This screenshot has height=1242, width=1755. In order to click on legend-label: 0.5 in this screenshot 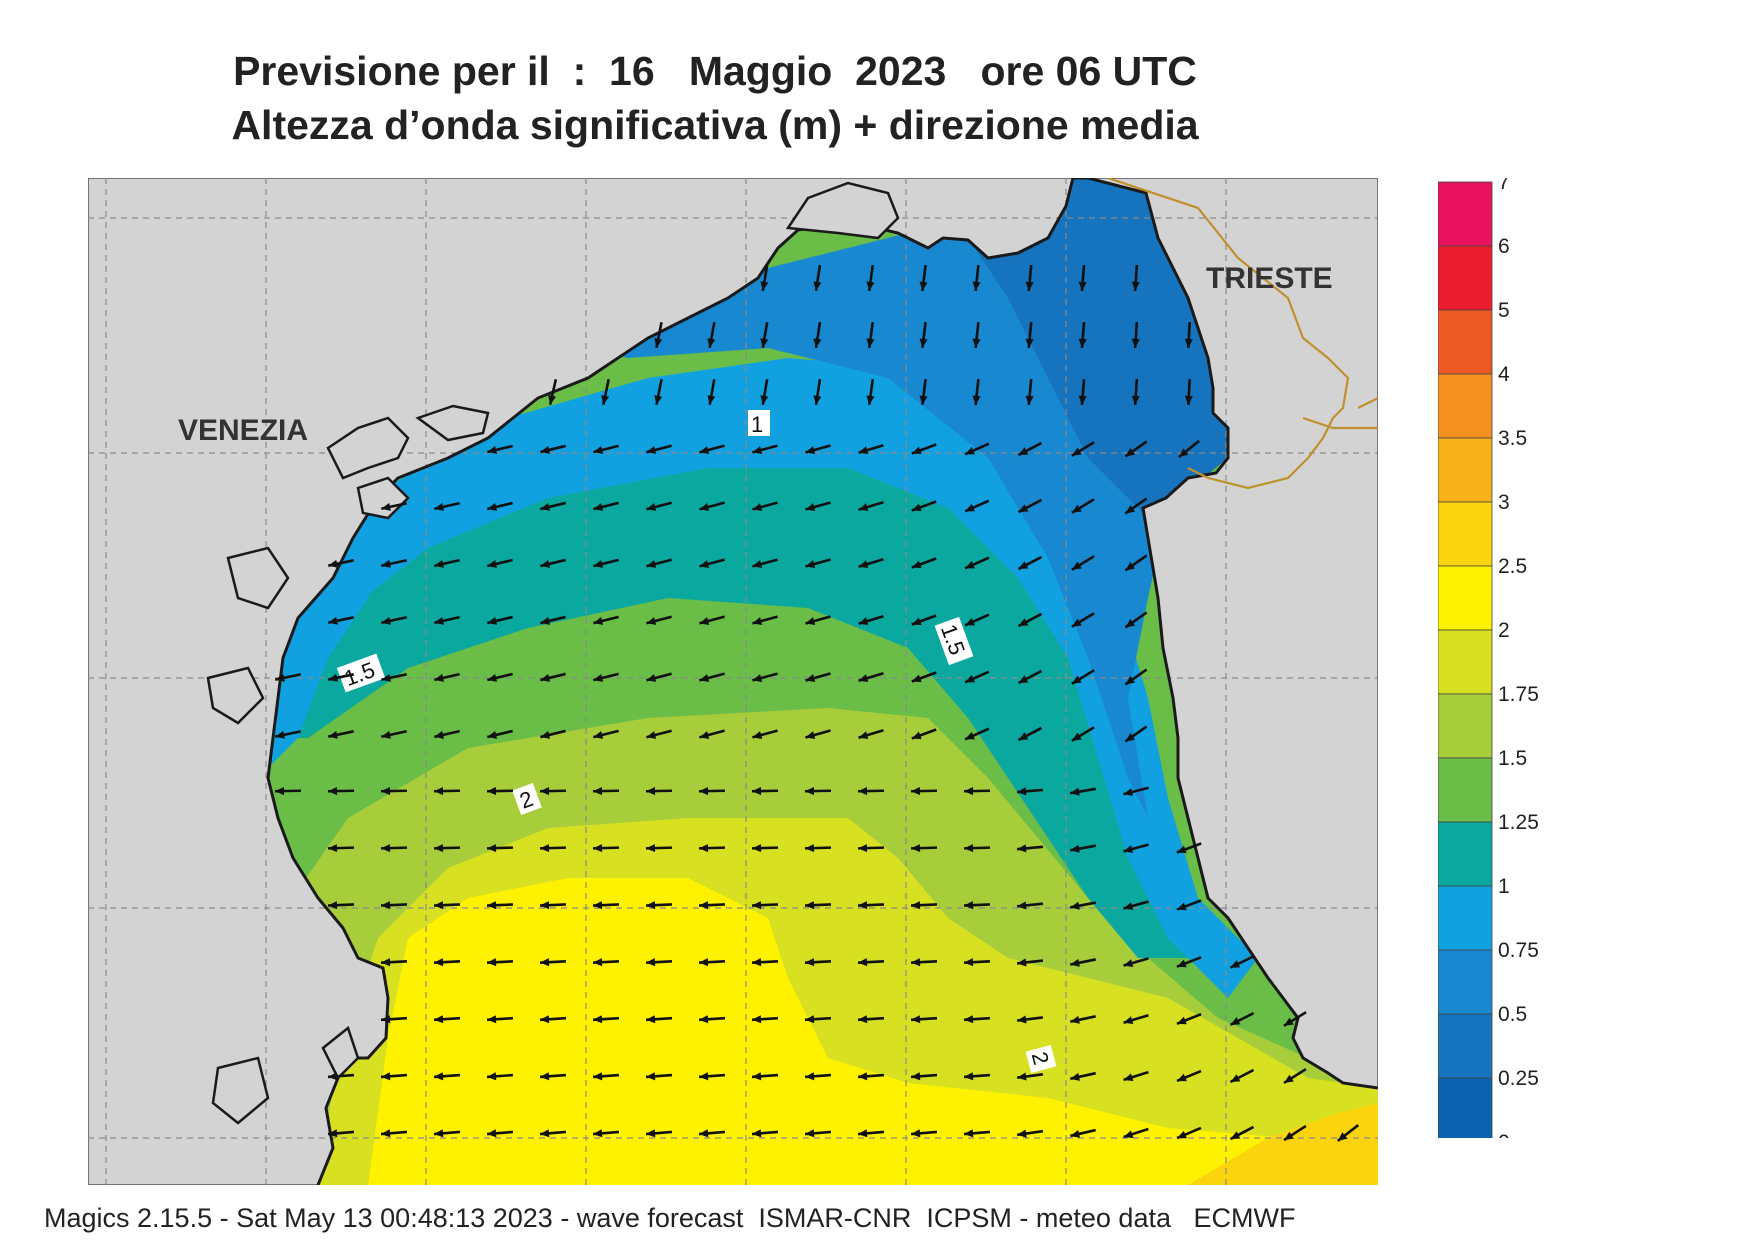, I will do `click(1512, 1014)`.